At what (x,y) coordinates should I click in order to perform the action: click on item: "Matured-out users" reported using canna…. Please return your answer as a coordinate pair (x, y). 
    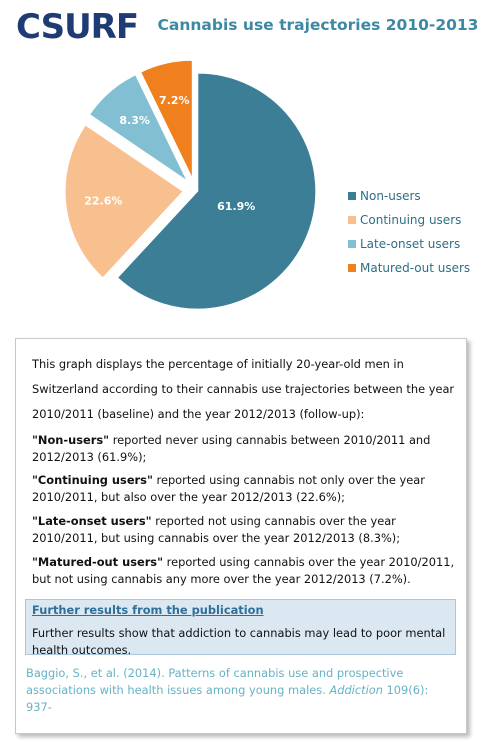
    Looking at the image, I should click on (244, 571).